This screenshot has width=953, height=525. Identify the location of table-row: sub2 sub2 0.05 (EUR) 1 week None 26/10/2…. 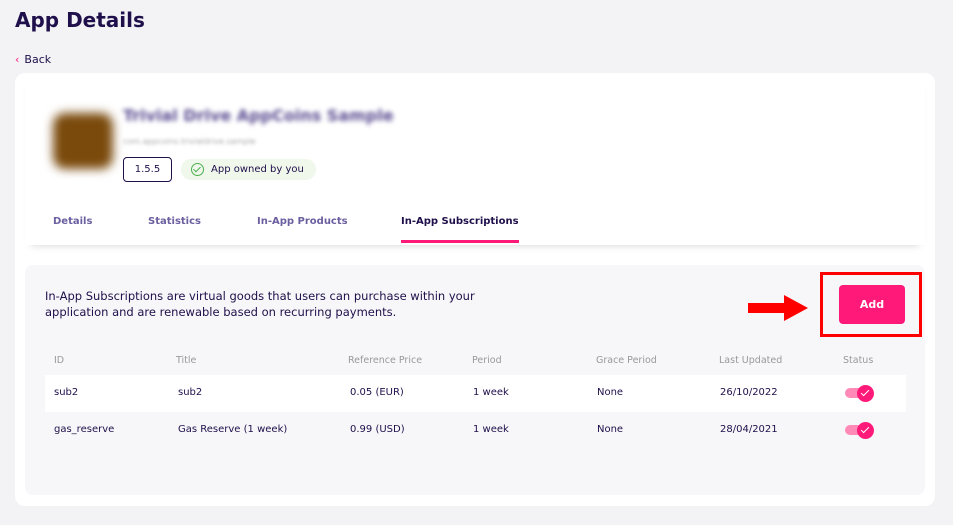
(475, 393).